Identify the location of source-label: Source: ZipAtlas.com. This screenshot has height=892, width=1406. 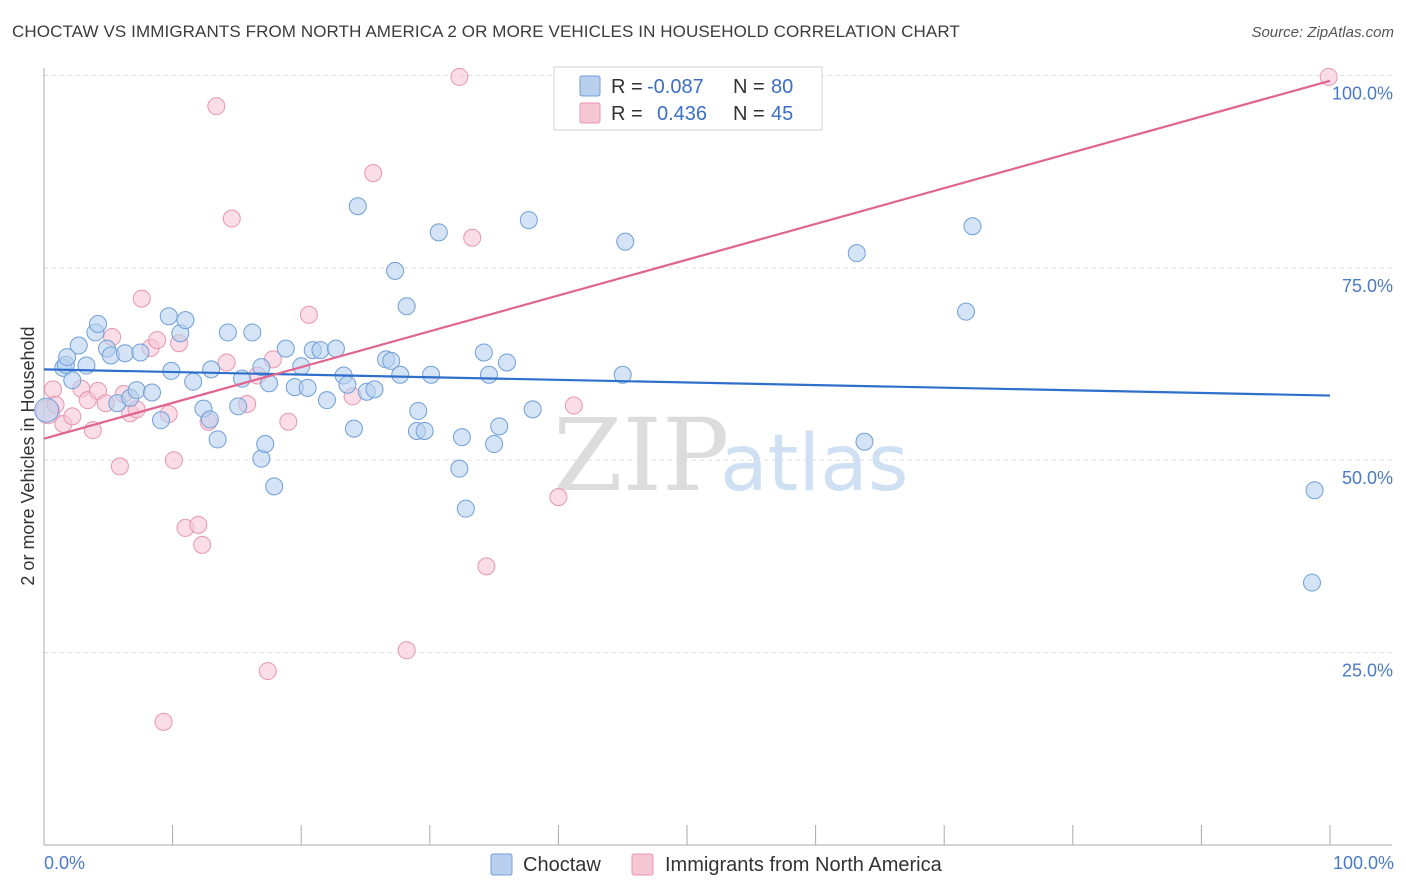
(1322, 32).